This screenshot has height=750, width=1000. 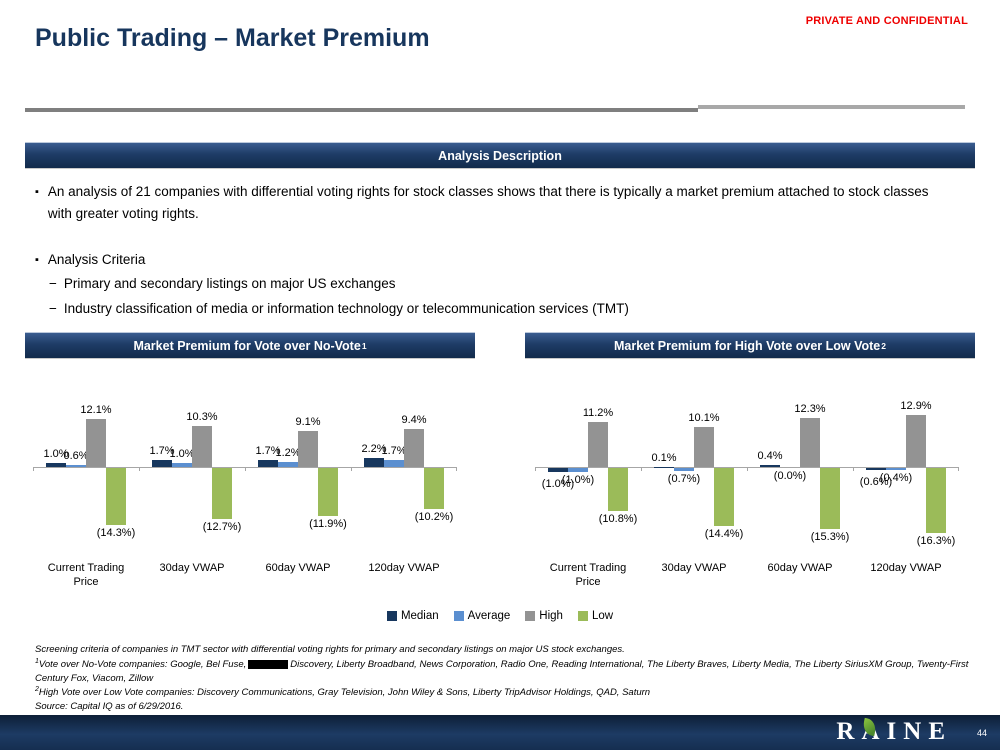 What do you see at coordinates (830, 537) in the screenshot?
I see `bar-label-low-60day-vwap: (15.3%)` at bounding box center [830, 537].